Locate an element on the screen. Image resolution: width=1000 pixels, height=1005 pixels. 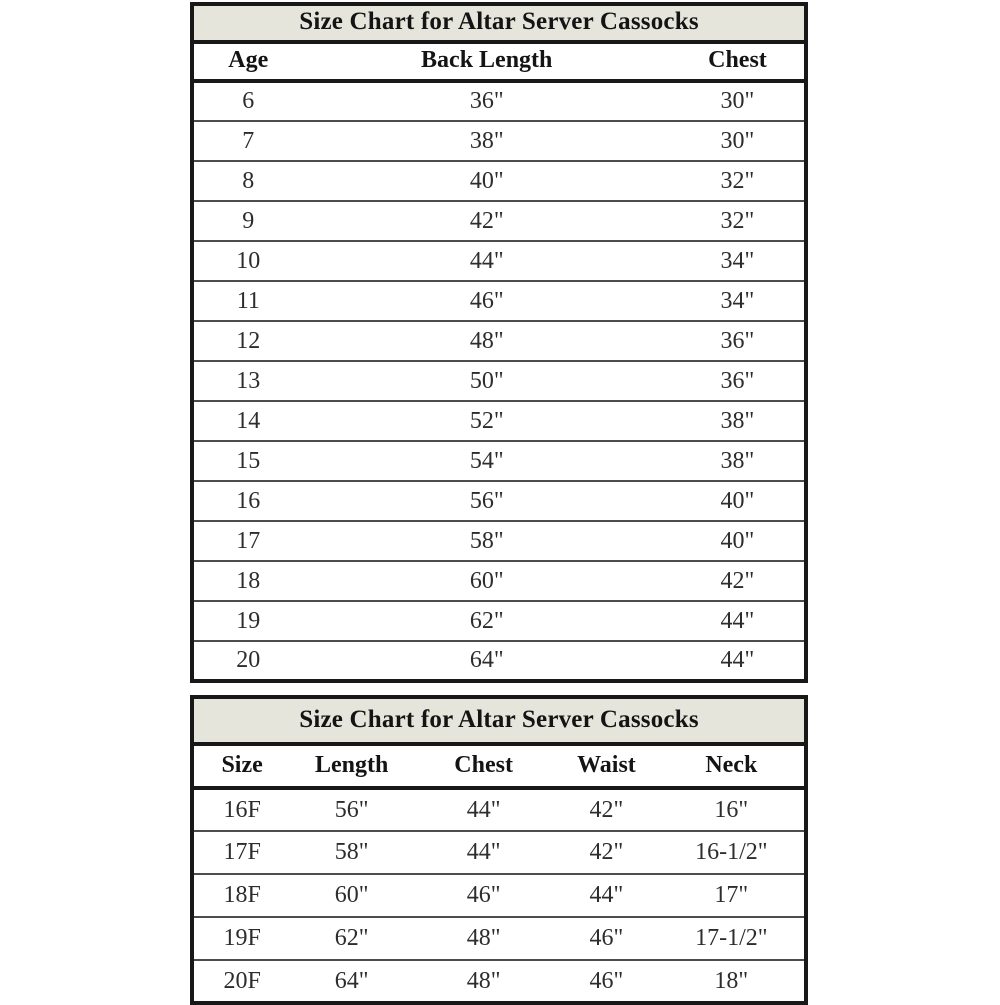
table-cell: 12 is located at coordinates (247, 341).